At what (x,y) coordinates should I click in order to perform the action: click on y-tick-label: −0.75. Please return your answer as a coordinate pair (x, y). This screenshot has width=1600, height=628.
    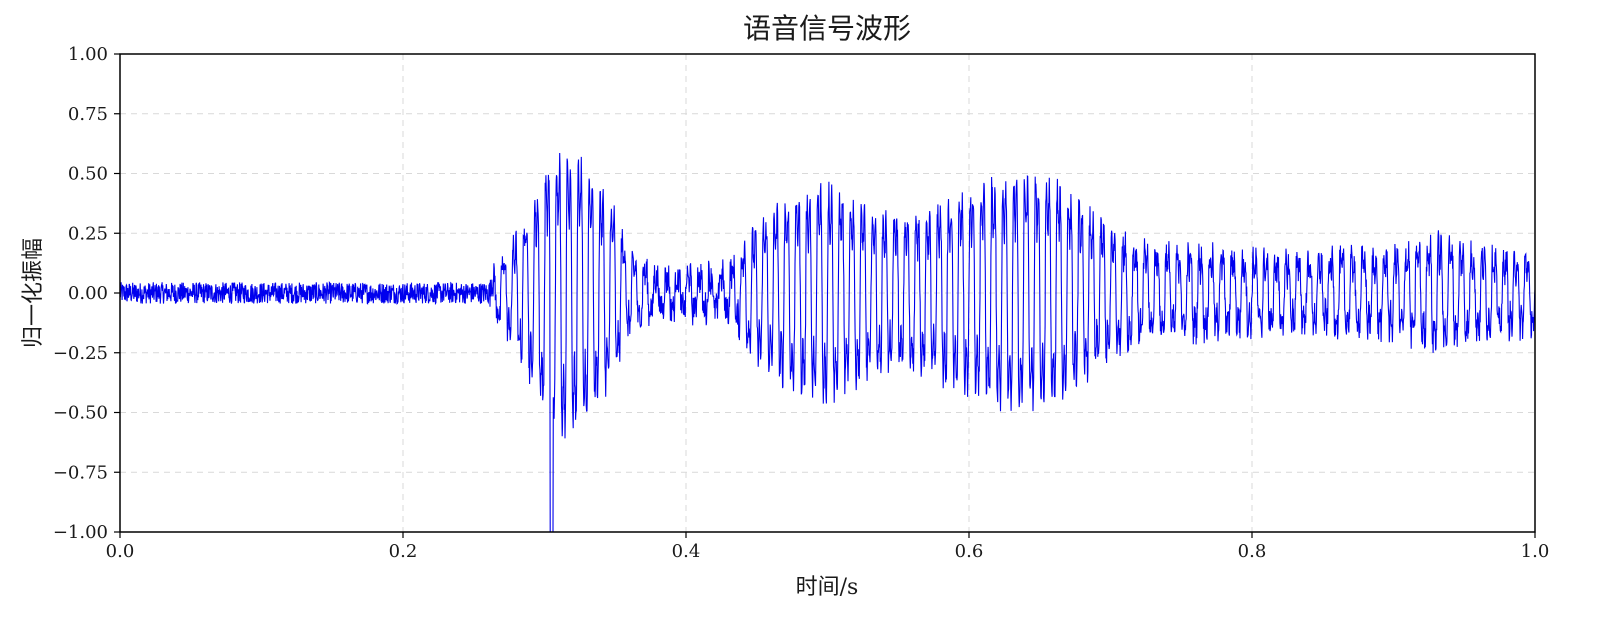
    Looking at the image, I should click on (80, 472).